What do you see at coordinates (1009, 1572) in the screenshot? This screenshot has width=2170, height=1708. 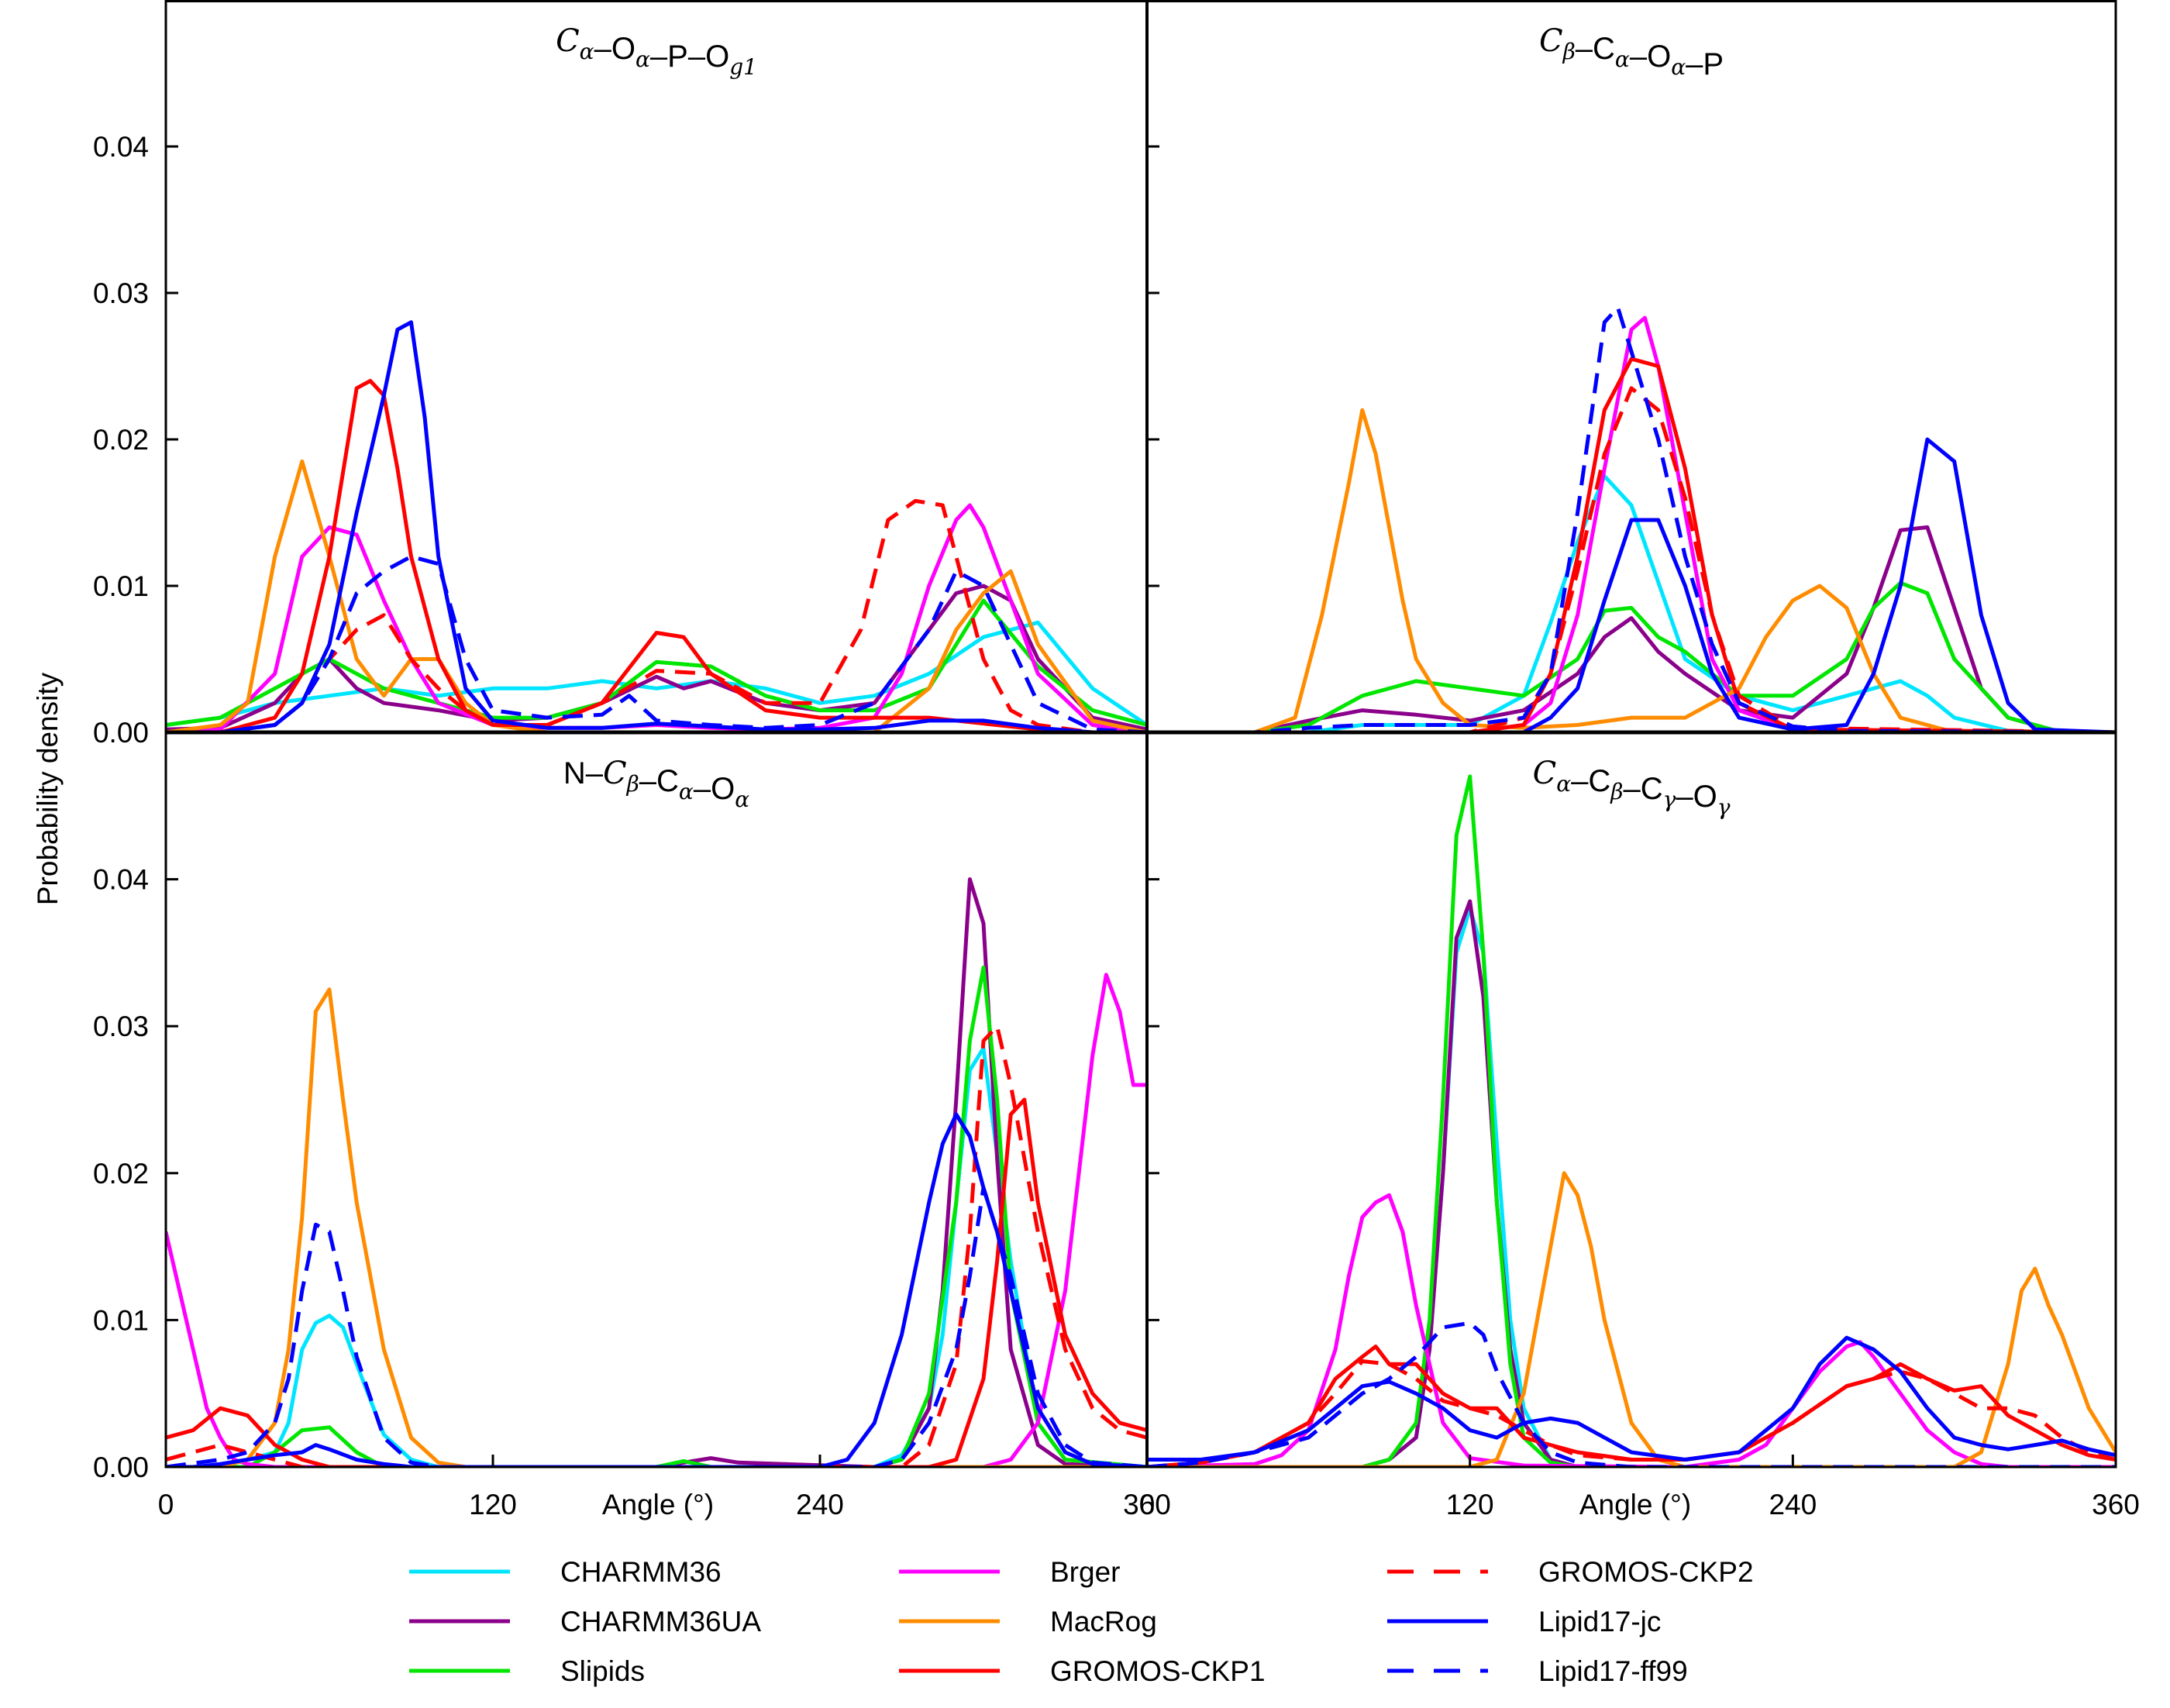 I see `legend-item-brger: Brger` at bounding box center [1009, 1572].